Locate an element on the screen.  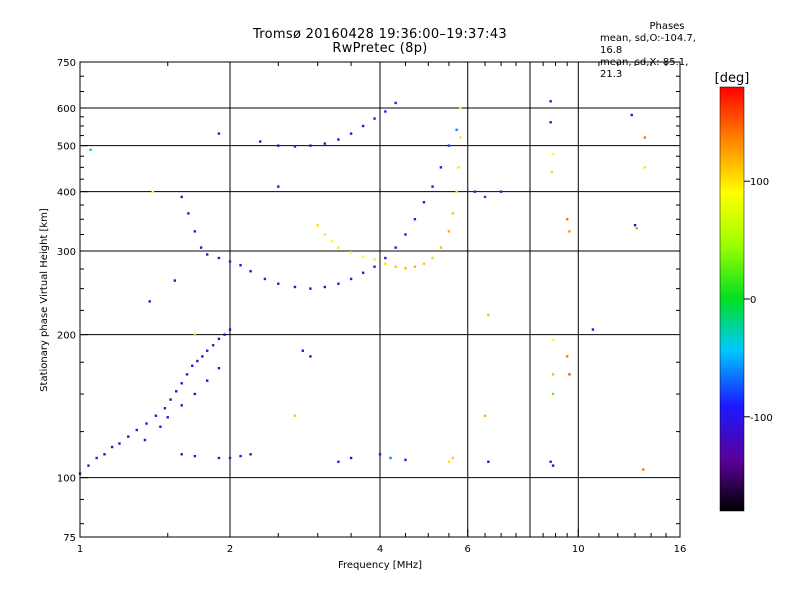
colorbar-tick-label: 0 is located at coordinates (753, 300).